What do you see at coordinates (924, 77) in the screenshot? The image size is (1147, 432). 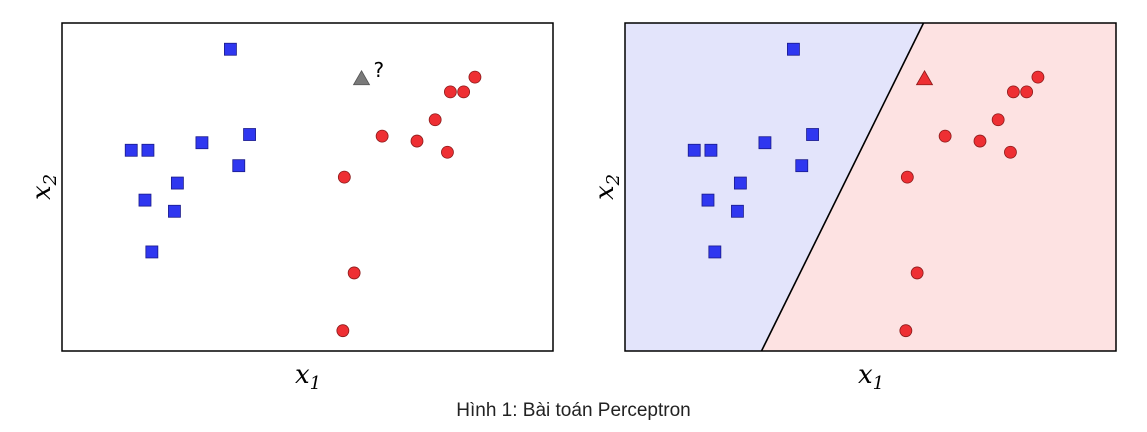 I see `right-triangle-point` at bounding box center [924, 77].